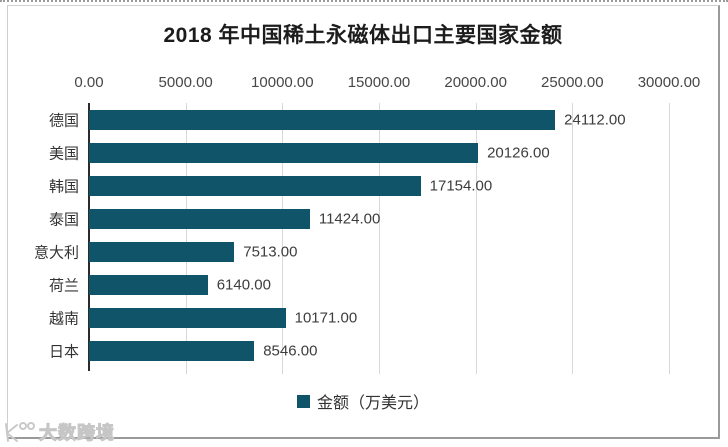 The width and height of the screenshot is (728, 447). What do you see at coordinates (63, 187) in the screenshot?
I see `category-label: 韩国` at bounding box center [63, 187].